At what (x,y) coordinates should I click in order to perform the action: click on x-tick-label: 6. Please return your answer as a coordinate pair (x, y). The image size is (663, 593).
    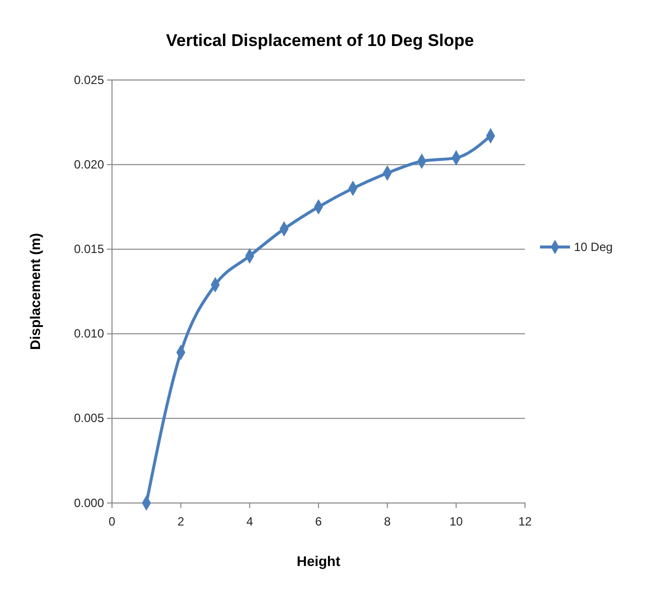
    Looking at the image, I should click on (318, 521).